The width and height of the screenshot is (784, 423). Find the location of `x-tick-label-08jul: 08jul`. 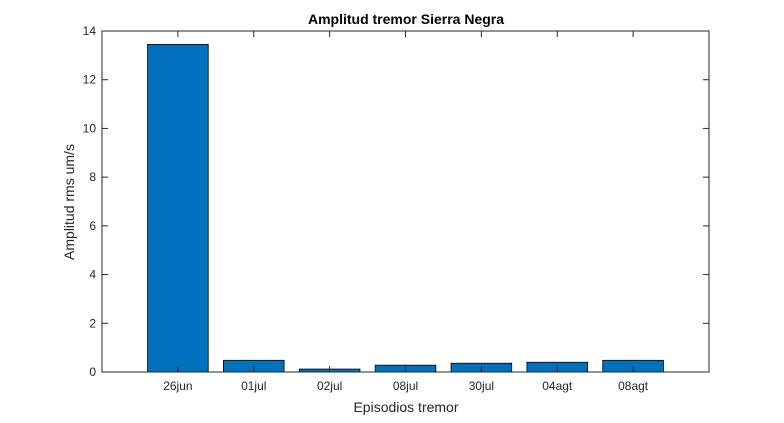

x-tick-label-08jul: 08jul is located at coordinates (405, 386).